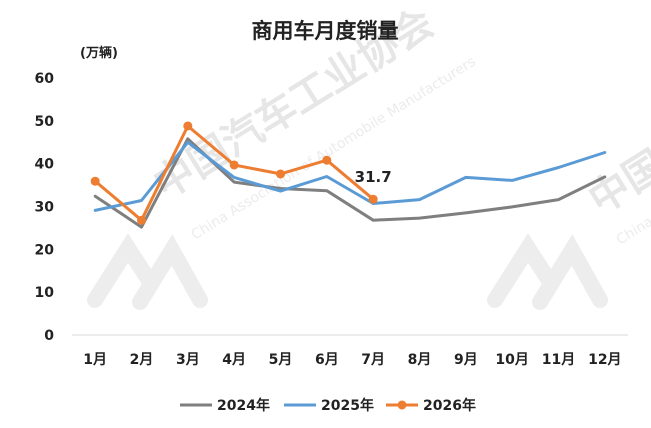 The height and width of the screenshot is (428, 651). I want to click on legend: 2024年 2025年 2026年, so click(328, 405).